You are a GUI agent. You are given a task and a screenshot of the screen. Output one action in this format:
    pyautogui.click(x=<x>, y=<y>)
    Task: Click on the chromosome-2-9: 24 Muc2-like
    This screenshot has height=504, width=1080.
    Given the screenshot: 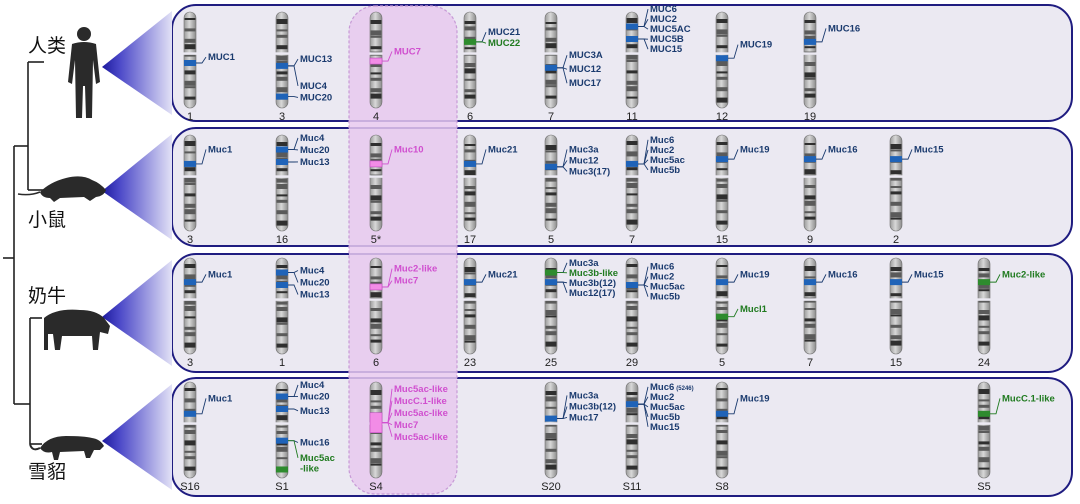 What is the action you would take?
    pyautogui.click(x=1011, y=313)
    